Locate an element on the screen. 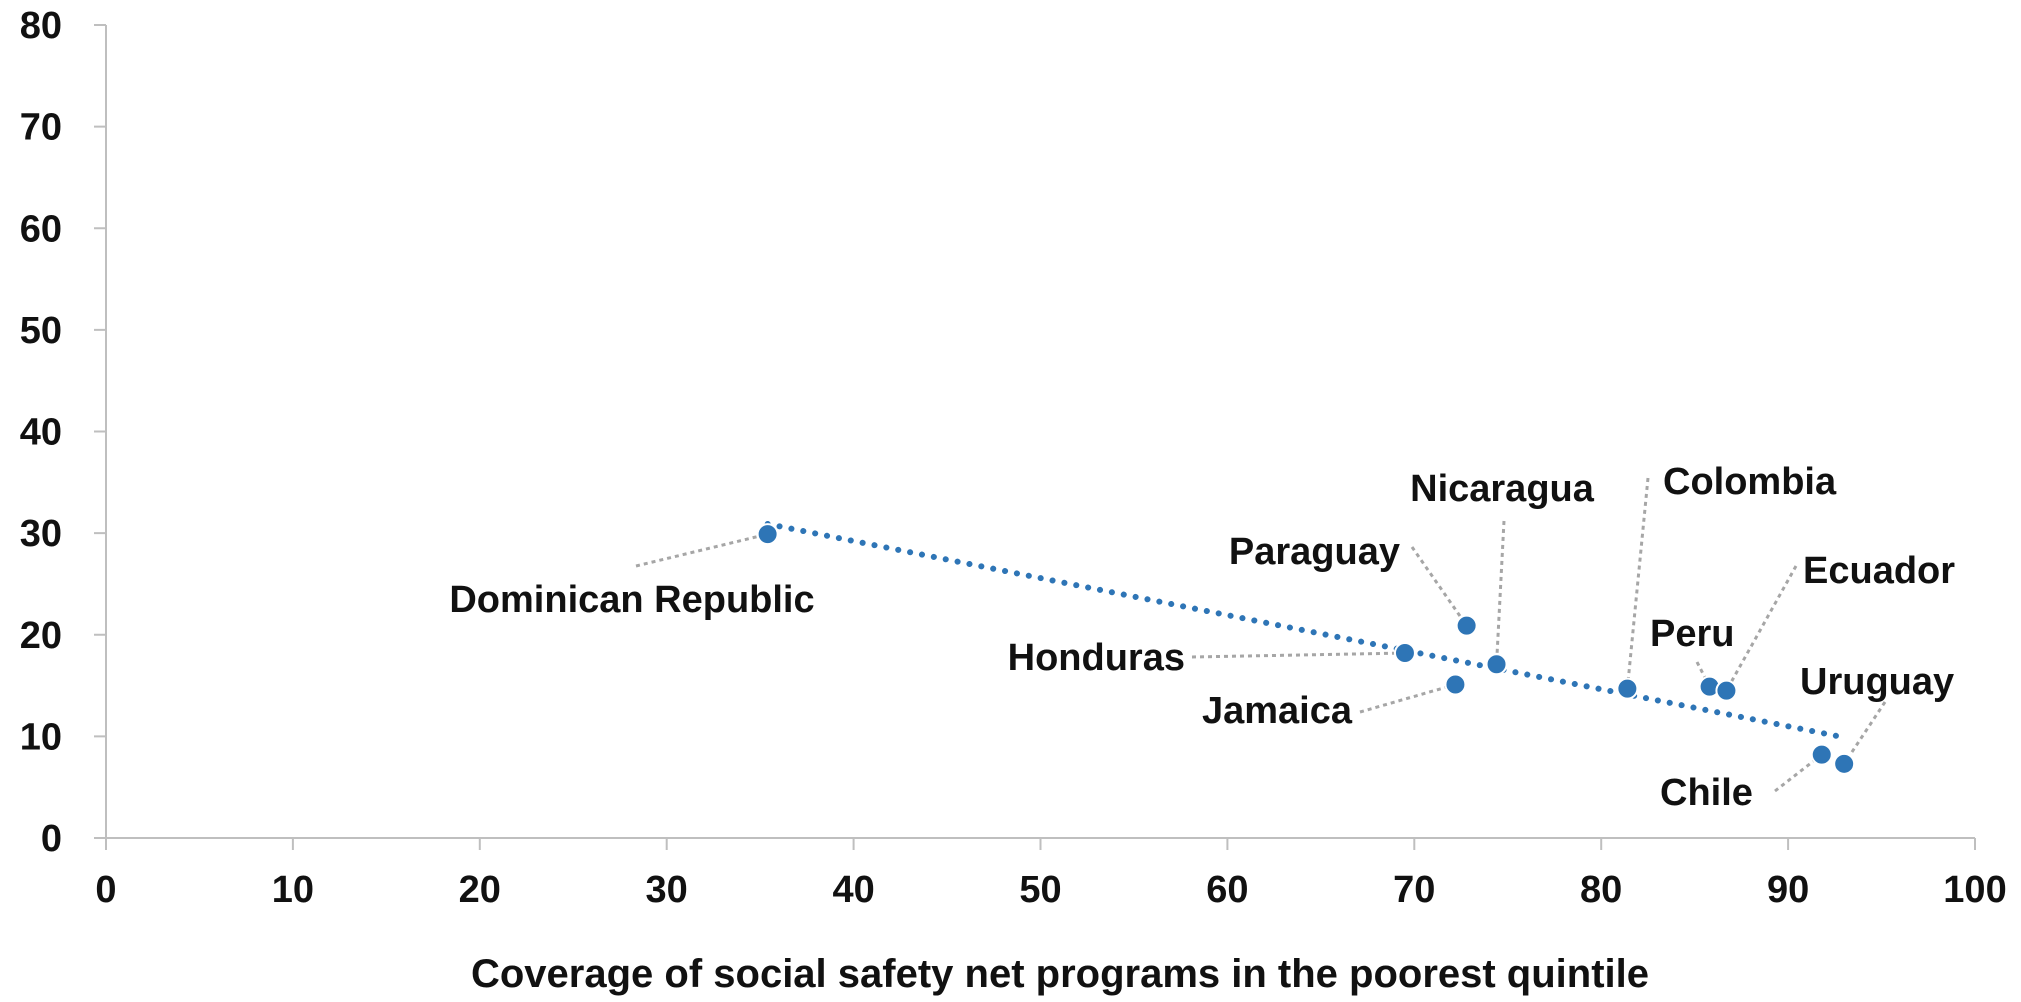  point-label-uruguay: Uruguay is located at coordinates (1877, 682).